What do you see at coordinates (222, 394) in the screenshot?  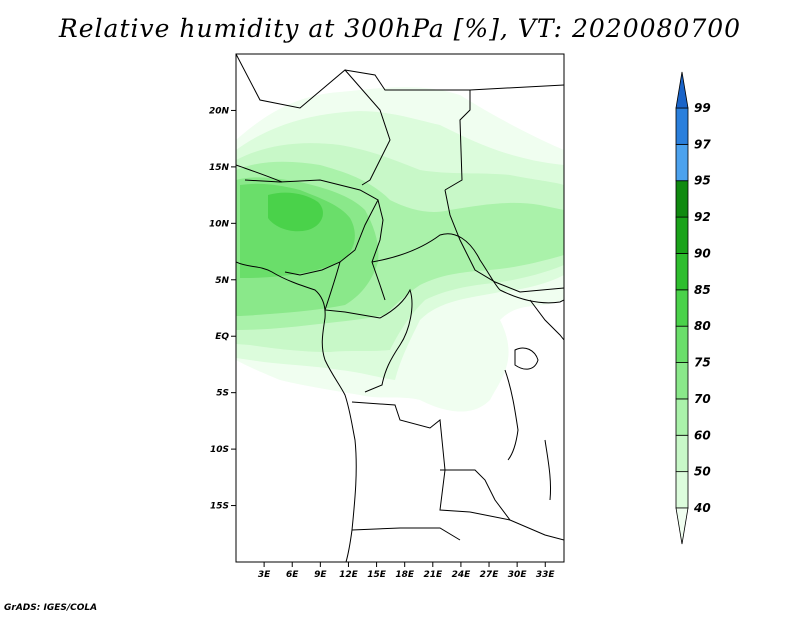 I see `lat-tick-label: 5S` at bounding box center [222, 394].